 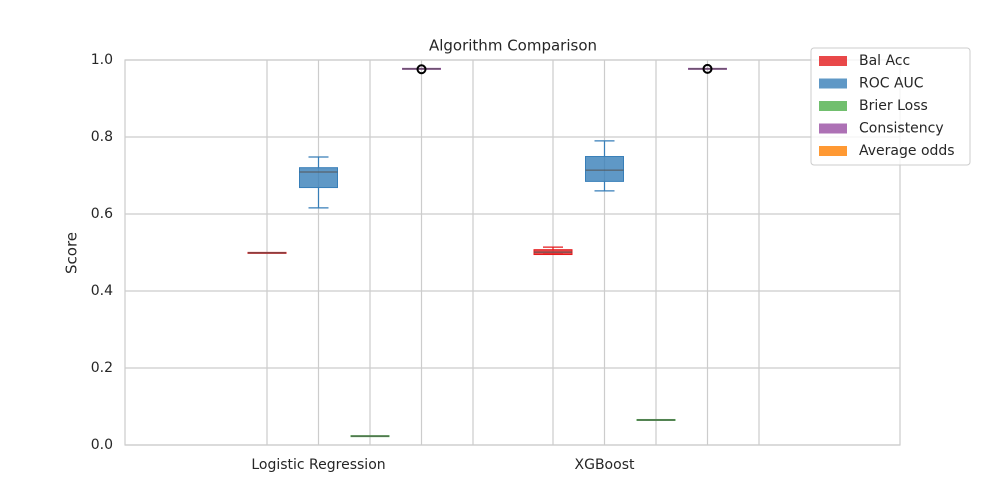 I want to click on x-tick-label: XGBoost, so click(x=605, y=465).